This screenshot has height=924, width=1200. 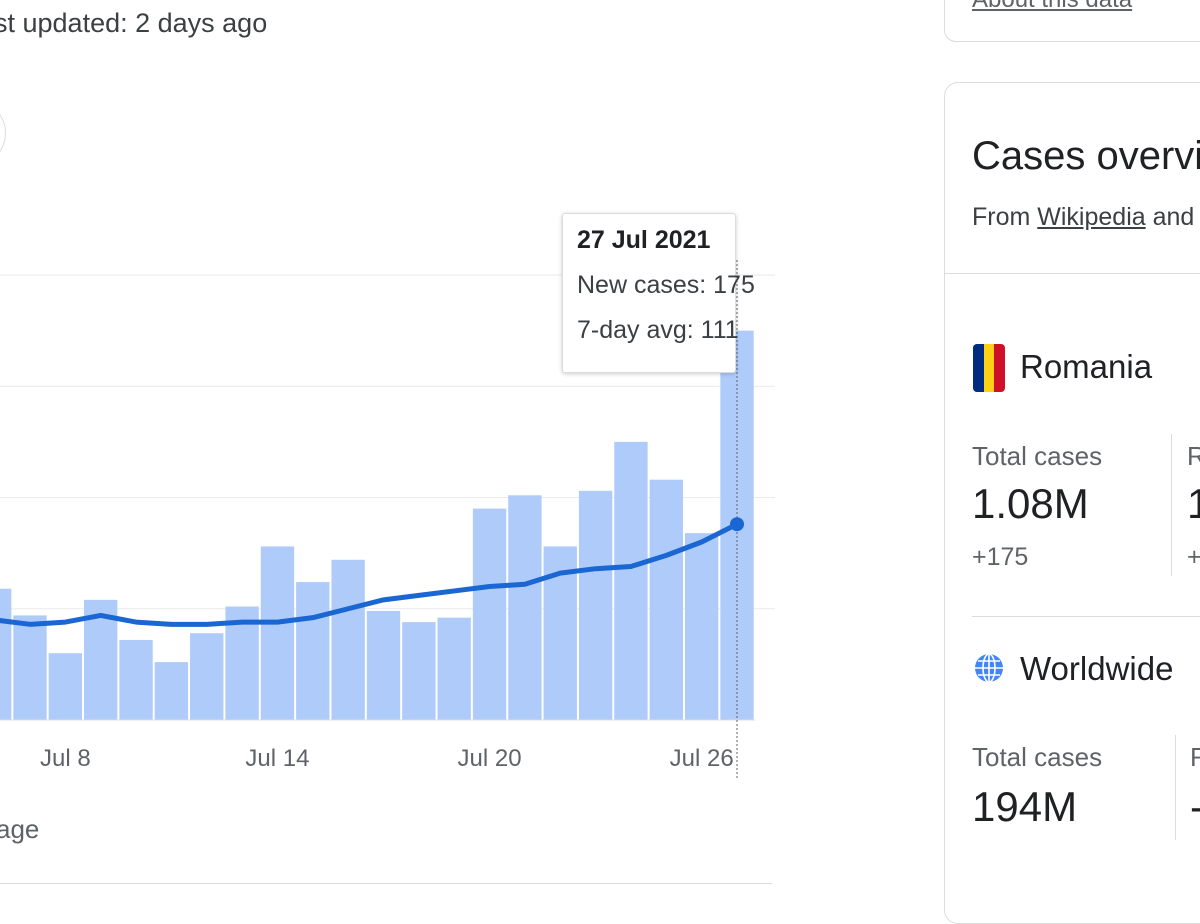 I want to click on overview-source: From Wikipedia and othe, so click(x=1086, y=217).